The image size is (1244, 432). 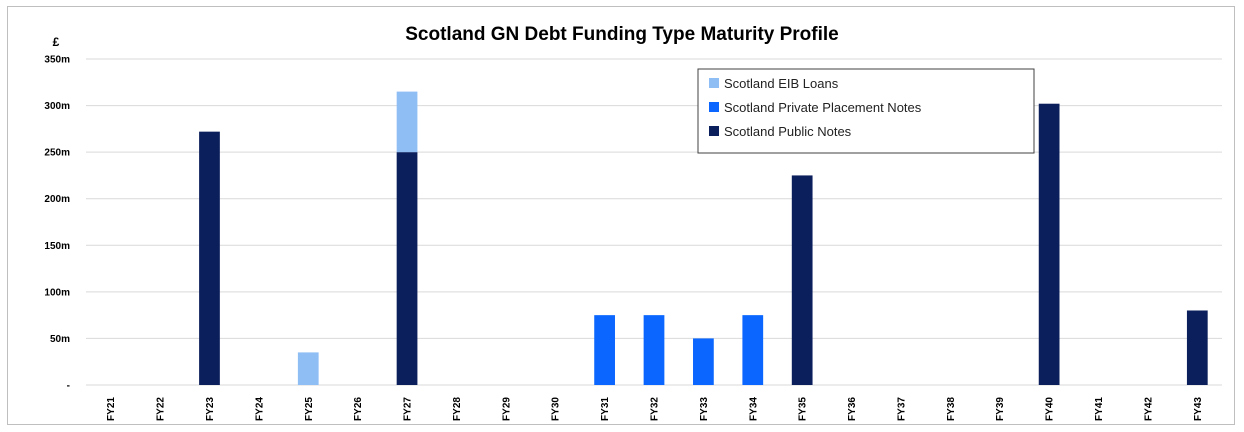 I want to click on x-tick-label: FY42, so click(x=1148, y=409).